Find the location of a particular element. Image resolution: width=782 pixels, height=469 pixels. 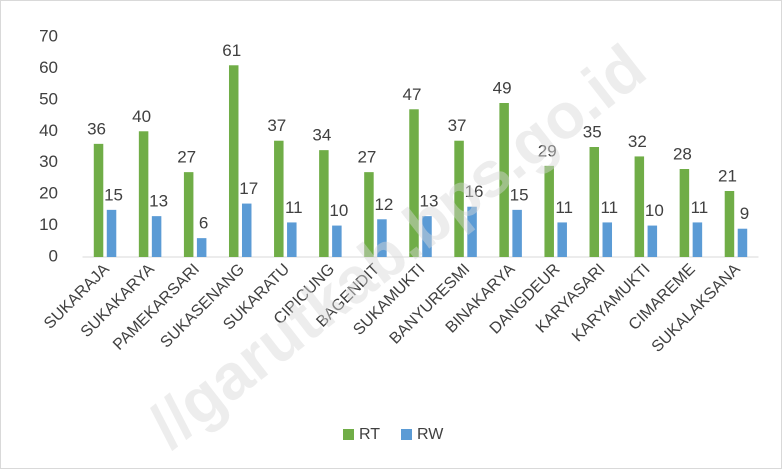

y-tick-label: 10 is located at coordinates (48, 224).